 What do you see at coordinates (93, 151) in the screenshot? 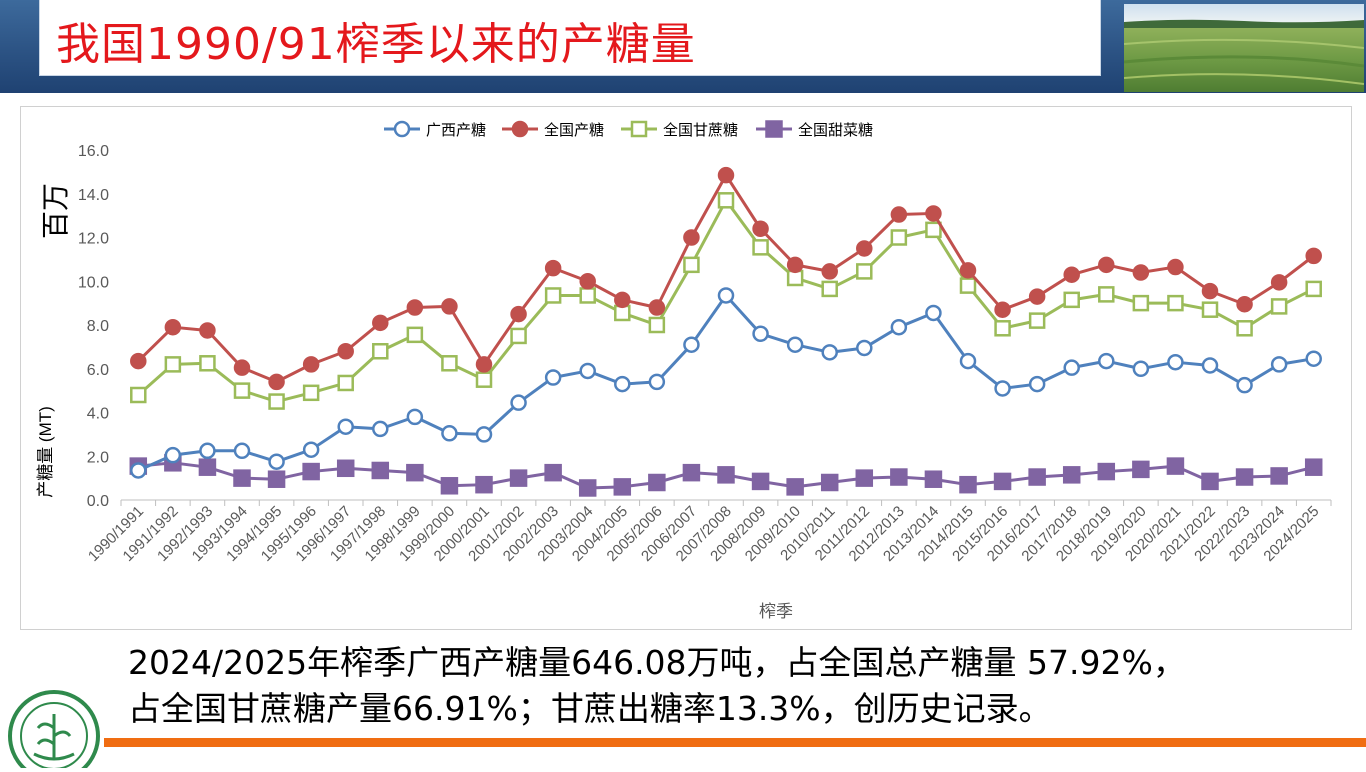
I see `y-tick-label: 16.0` at bounding box center [93, 151].